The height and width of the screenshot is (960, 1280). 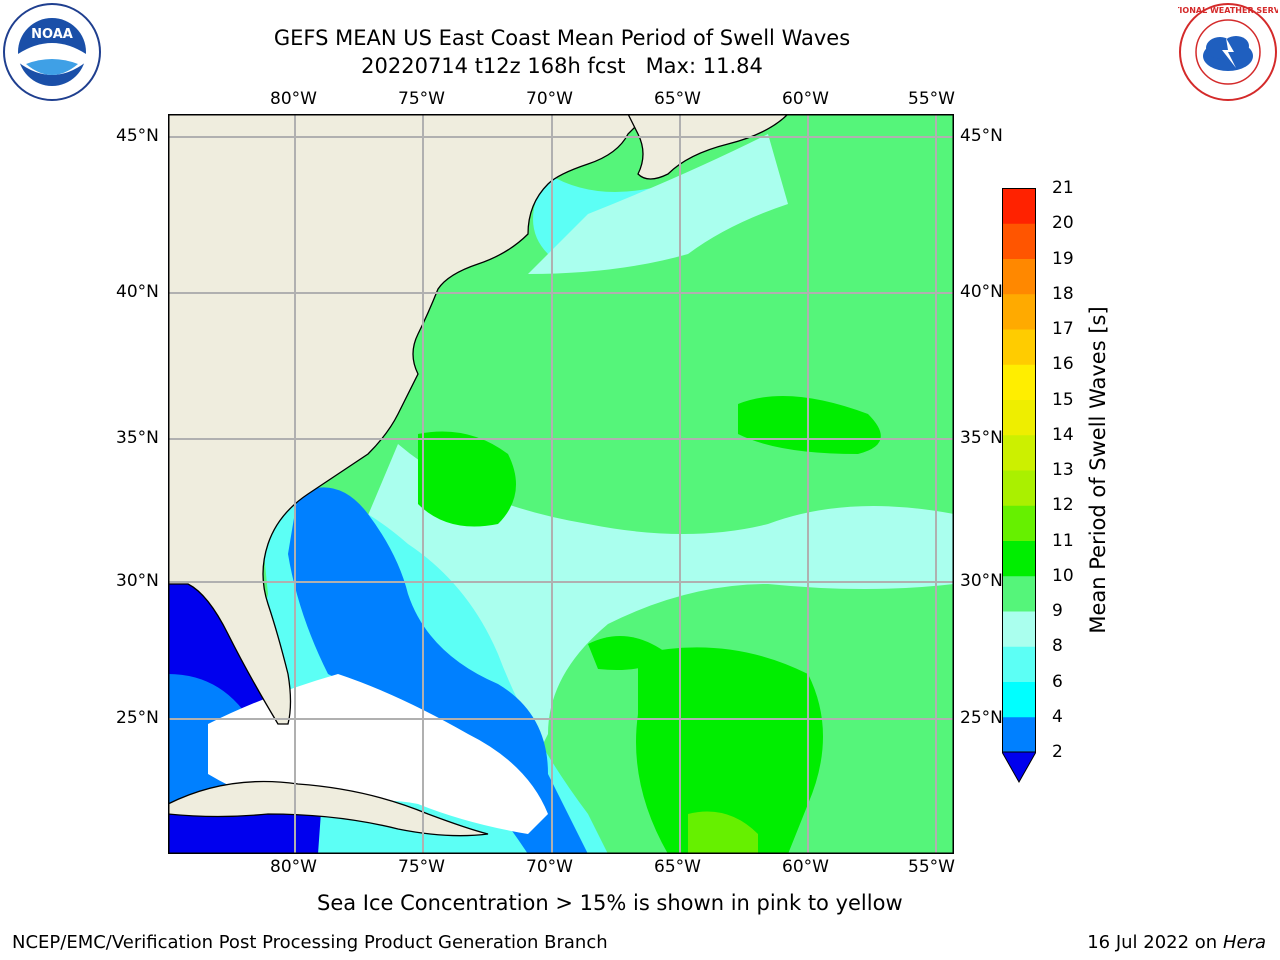 I want to click on lon-label-bottom-60w: 60°W, so click(x=805, y=867).